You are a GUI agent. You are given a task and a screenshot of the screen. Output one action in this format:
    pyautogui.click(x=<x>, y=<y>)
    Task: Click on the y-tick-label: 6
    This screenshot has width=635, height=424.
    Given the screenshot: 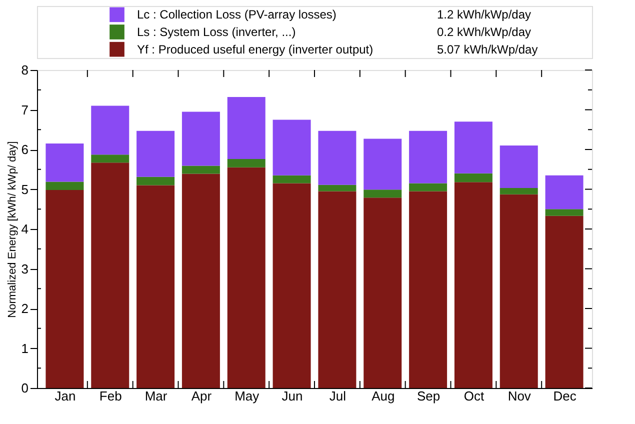 What is the action you would take?
    pyautogui.click(x=24, y=149)
    